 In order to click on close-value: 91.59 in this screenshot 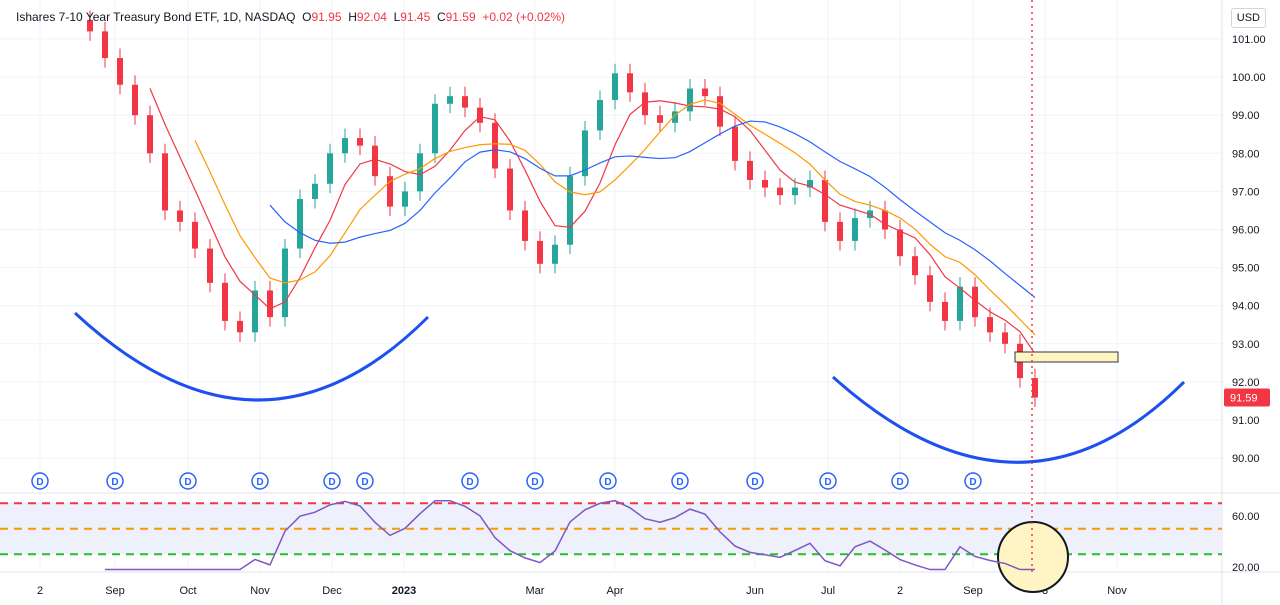, I will do `click(460, 17)`.